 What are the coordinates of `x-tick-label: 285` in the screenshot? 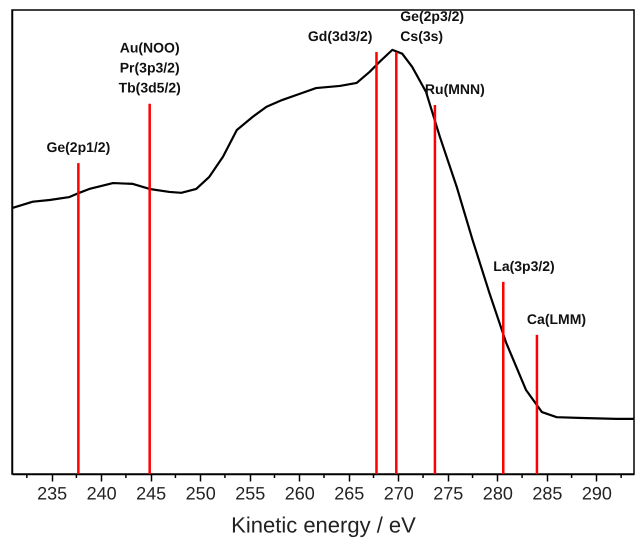 It's located at (547, 494).